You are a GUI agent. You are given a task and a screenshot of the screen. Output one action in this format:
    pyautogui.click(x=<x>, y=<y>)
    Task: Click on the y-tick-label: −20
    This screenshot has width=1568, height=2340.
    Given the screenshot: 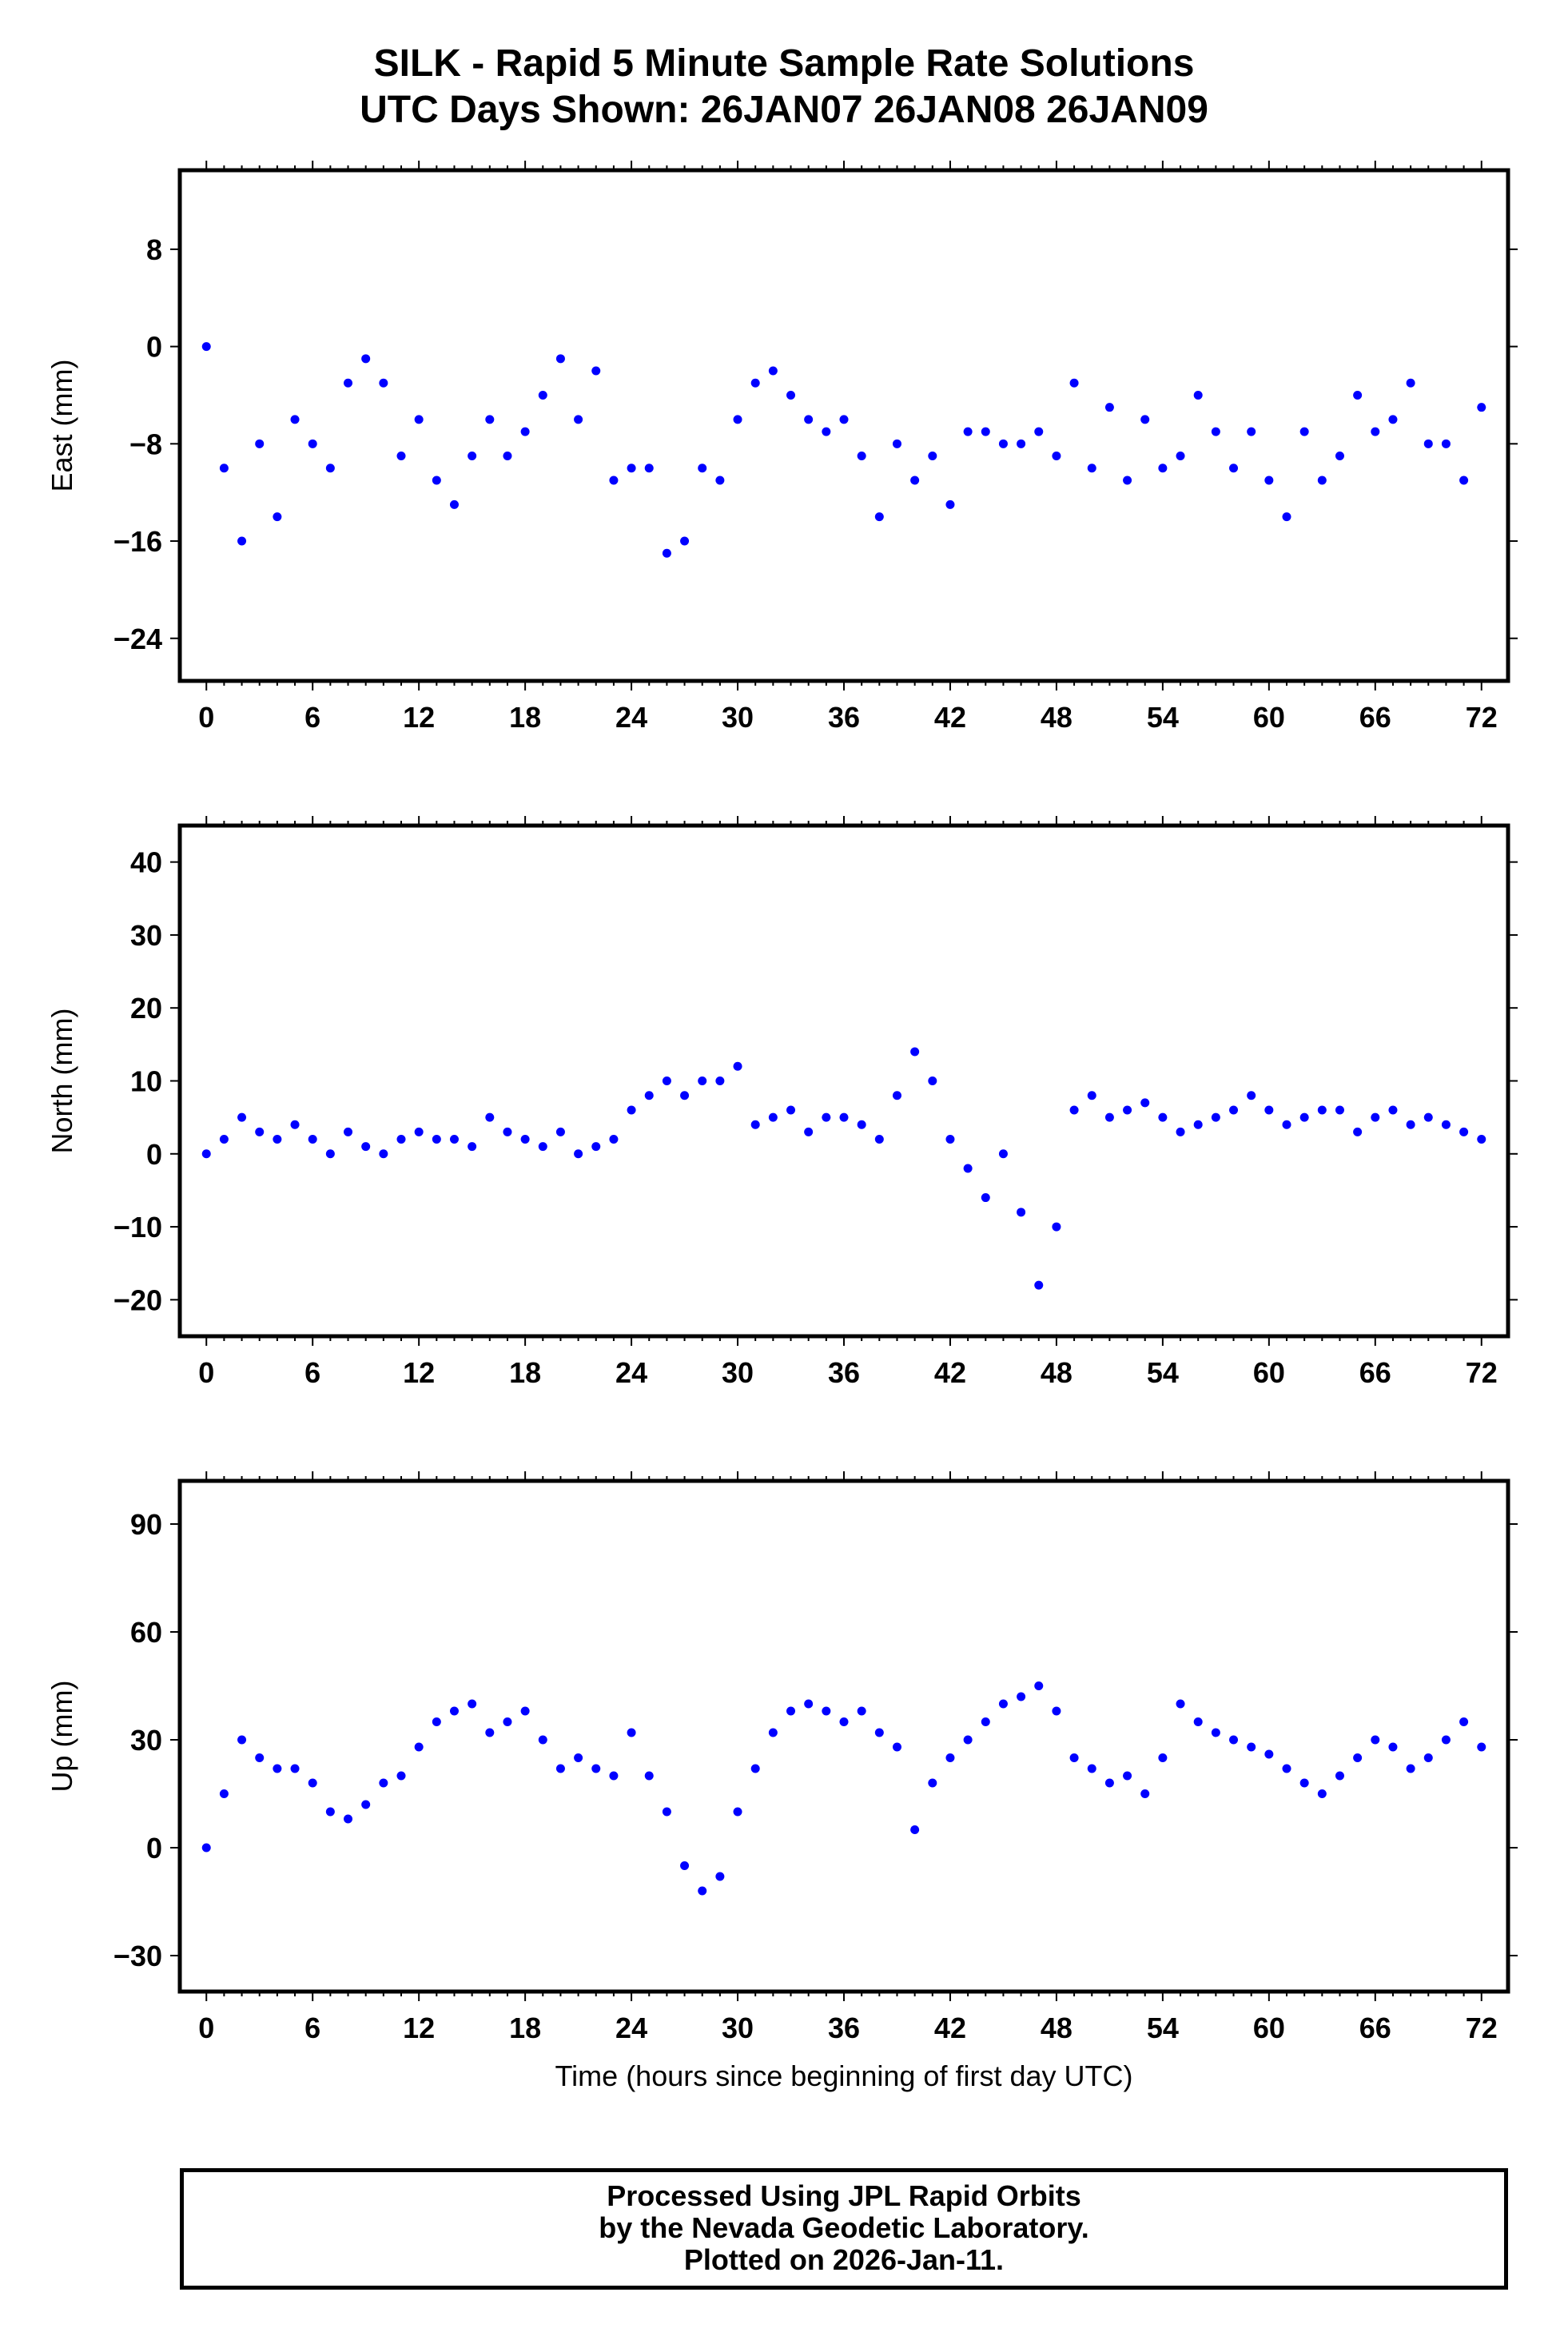 What is the action you would take?
    pyautogui.click(x=137, y=1300)
    